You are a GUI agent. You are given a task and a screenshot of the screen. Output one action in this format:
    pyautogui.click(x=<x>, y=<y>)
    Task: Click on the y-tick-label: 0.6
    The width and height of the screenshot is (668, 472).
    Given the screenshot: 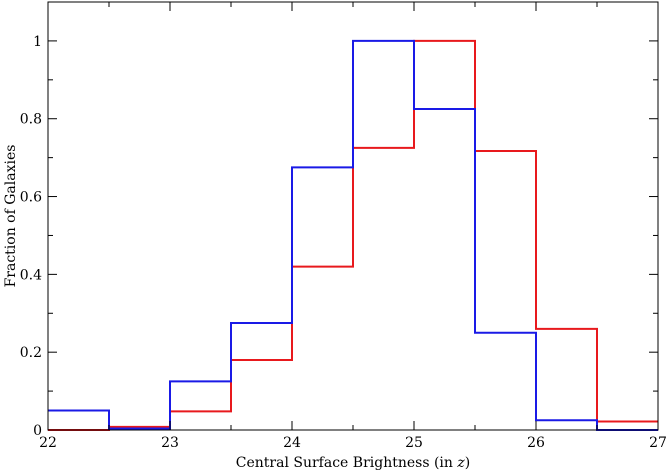 What is the action you would take?
    pyautogui.click(x=31, y=198)
    